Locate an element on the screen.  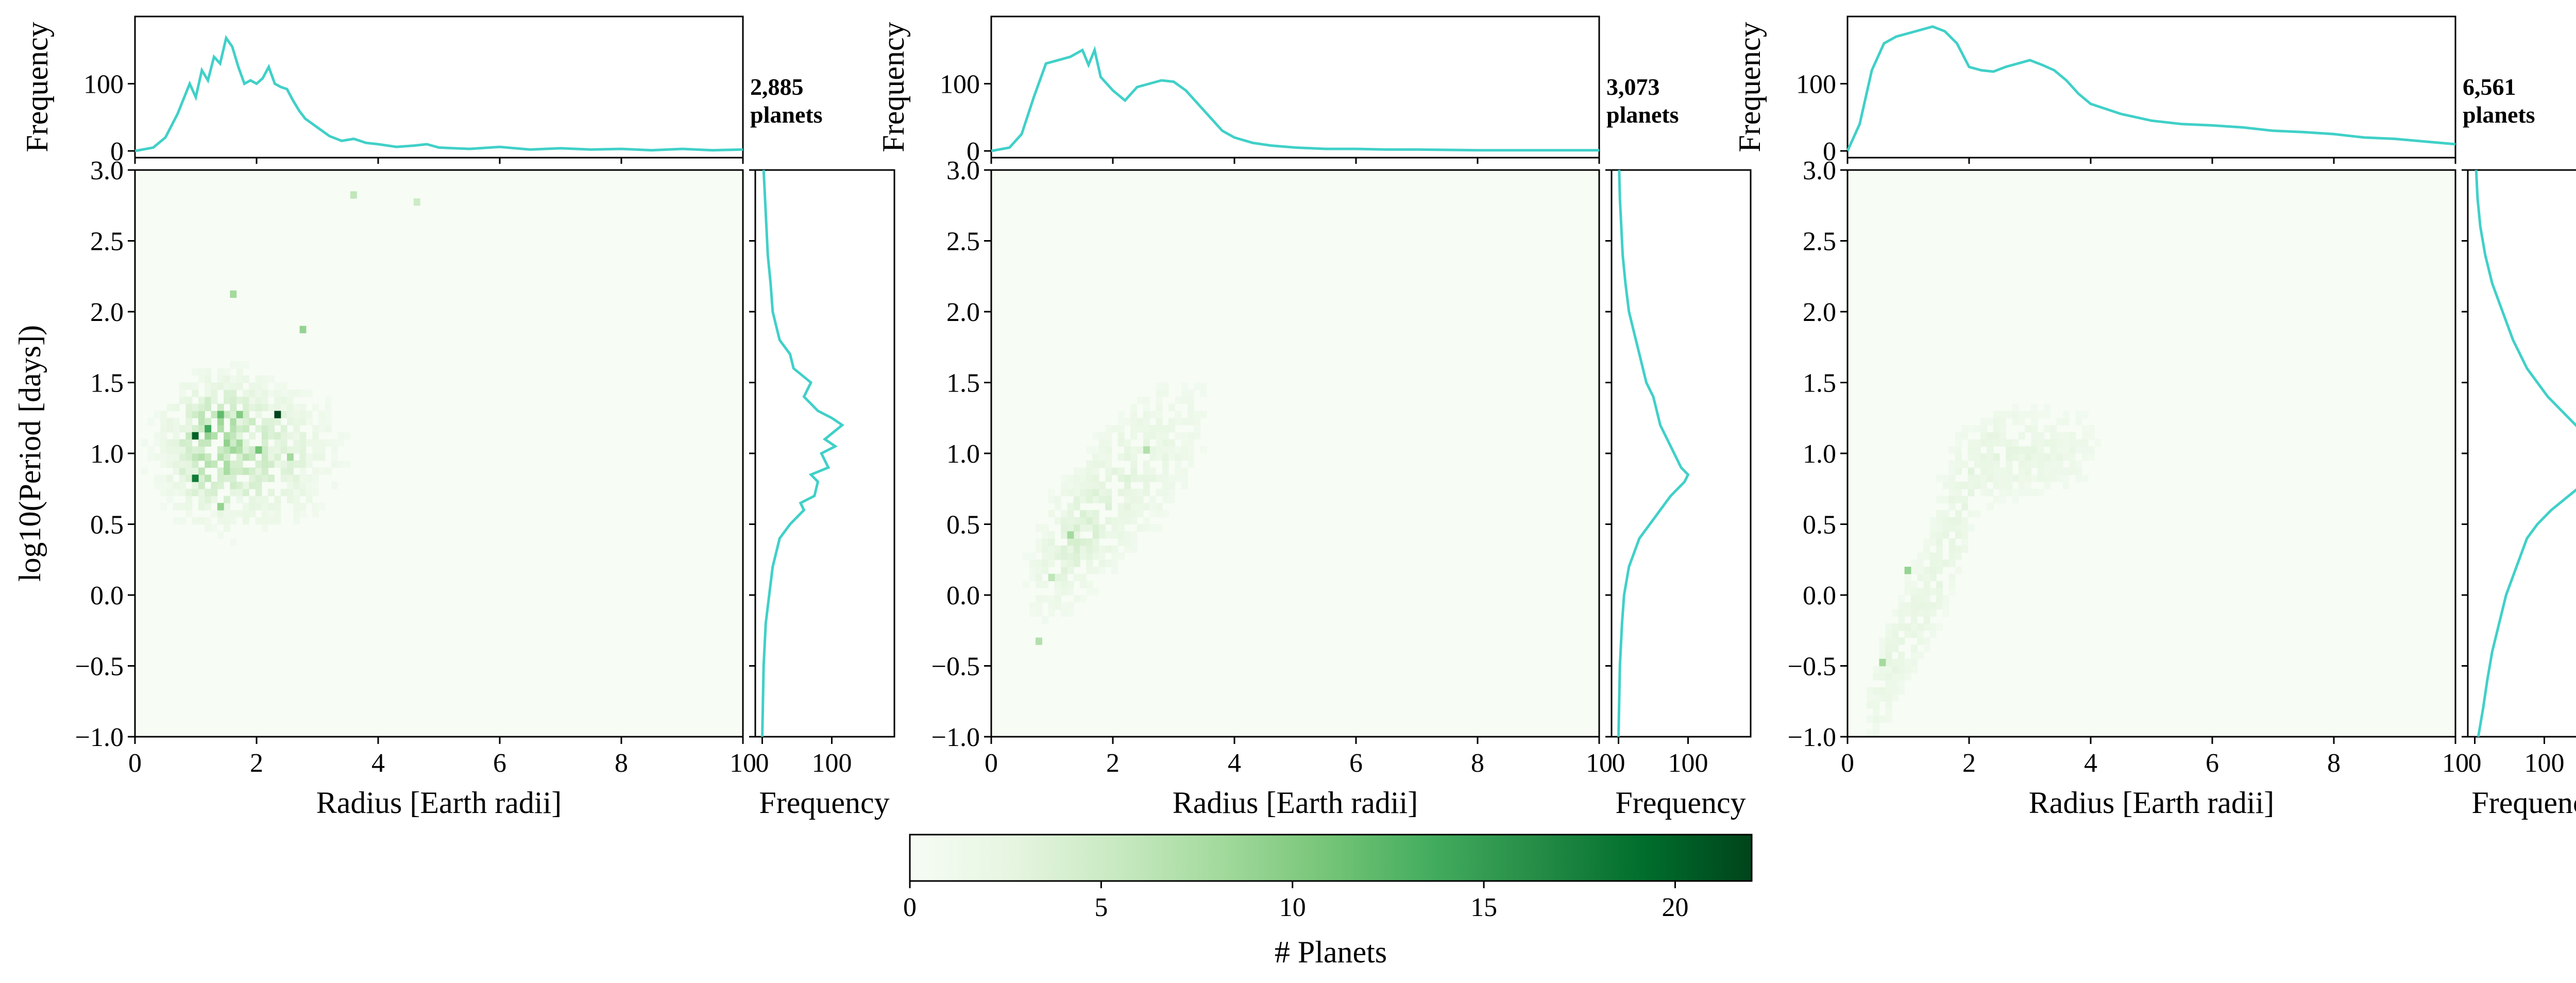
x-tick-label: 4 is located at coordinates (378, 763).